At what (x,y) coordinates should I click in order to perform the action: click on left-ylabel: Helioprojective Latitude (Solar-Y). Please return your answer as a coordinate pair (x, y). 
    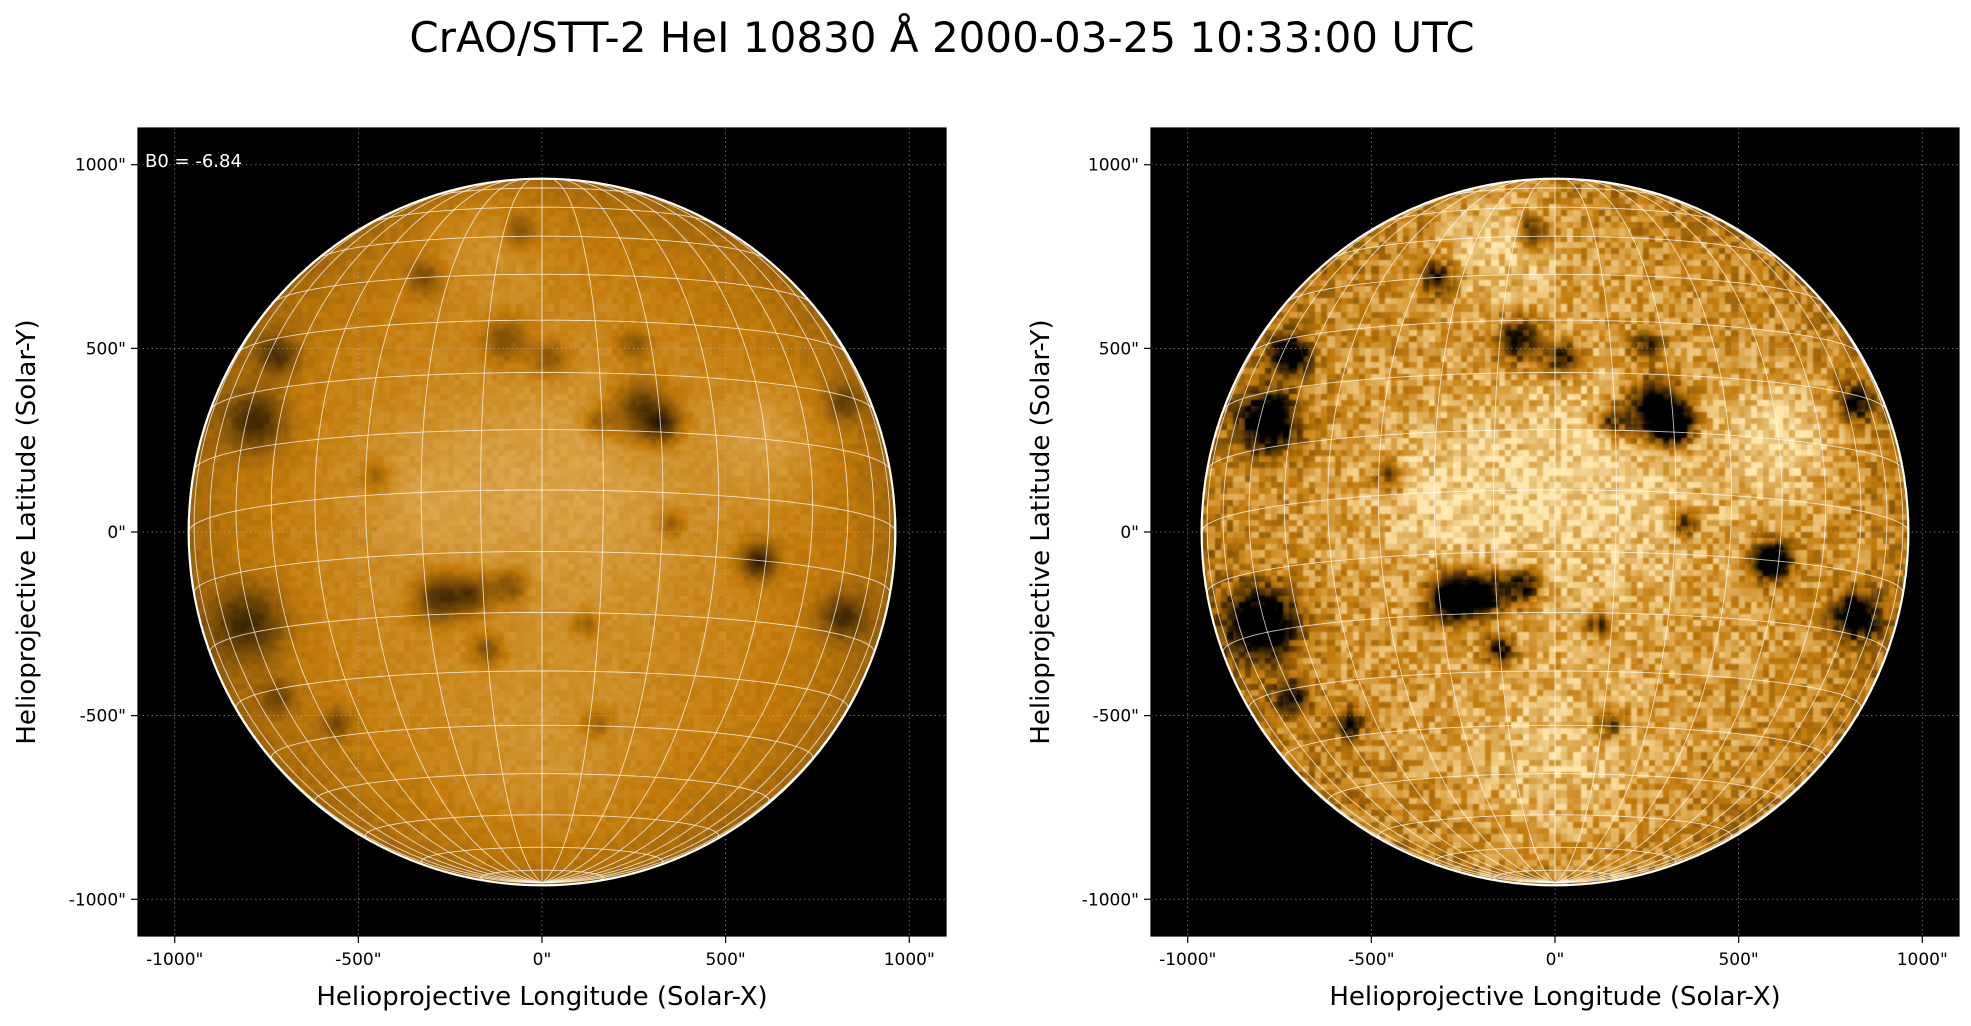
    Looking at the image, I should click on (27, 531).